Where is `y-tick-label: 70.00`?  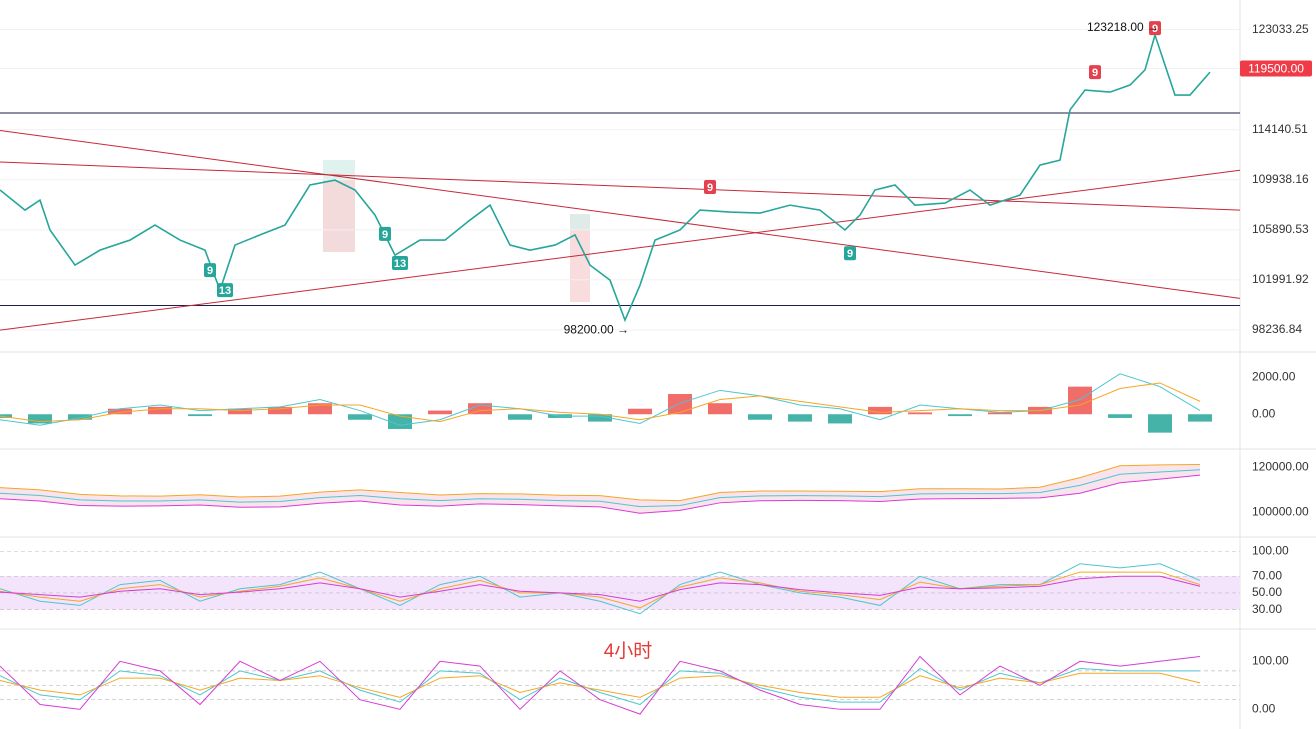
y-tick-label: 70.00 is located at coordinates (1267, 575).